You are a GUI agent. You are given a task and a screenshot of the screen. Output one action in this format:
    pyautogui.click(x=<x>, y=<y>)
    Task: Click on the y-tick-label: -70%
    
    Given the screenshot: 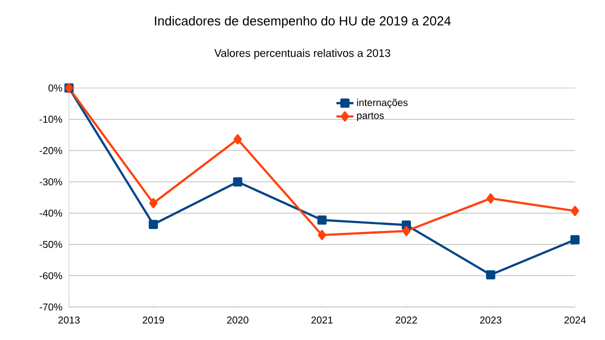 What is the action you would take?
    pyautogui.click(x=51, y=307)
    